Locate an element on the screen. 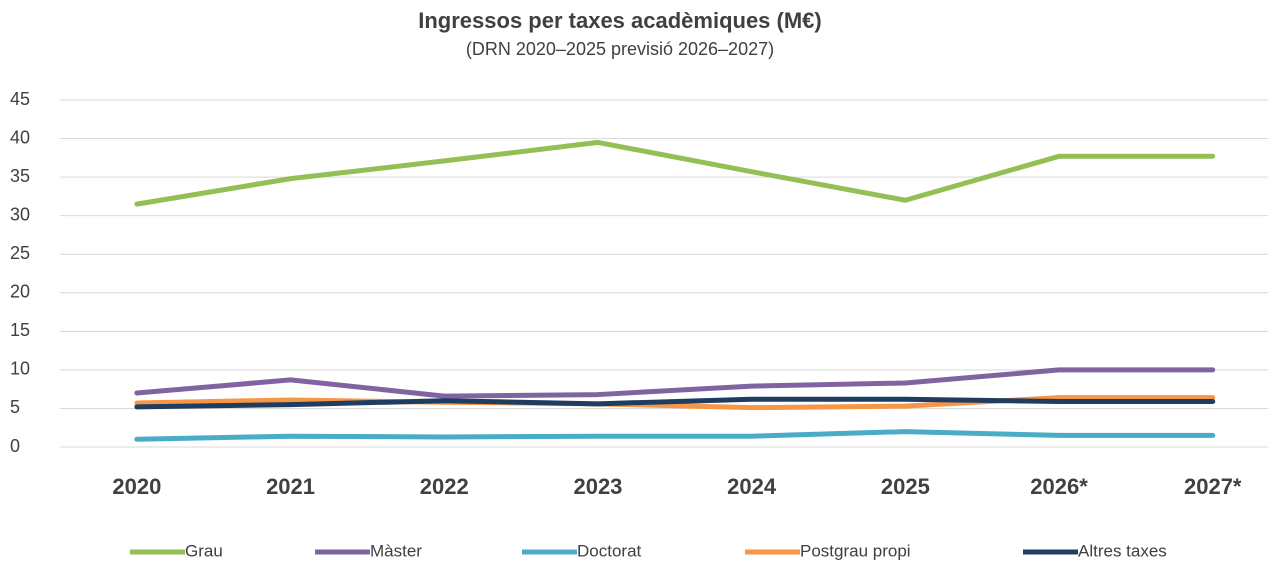 The image size is (1272, 569). x-tick-label: 2025 is located at coordinates (905, 486).